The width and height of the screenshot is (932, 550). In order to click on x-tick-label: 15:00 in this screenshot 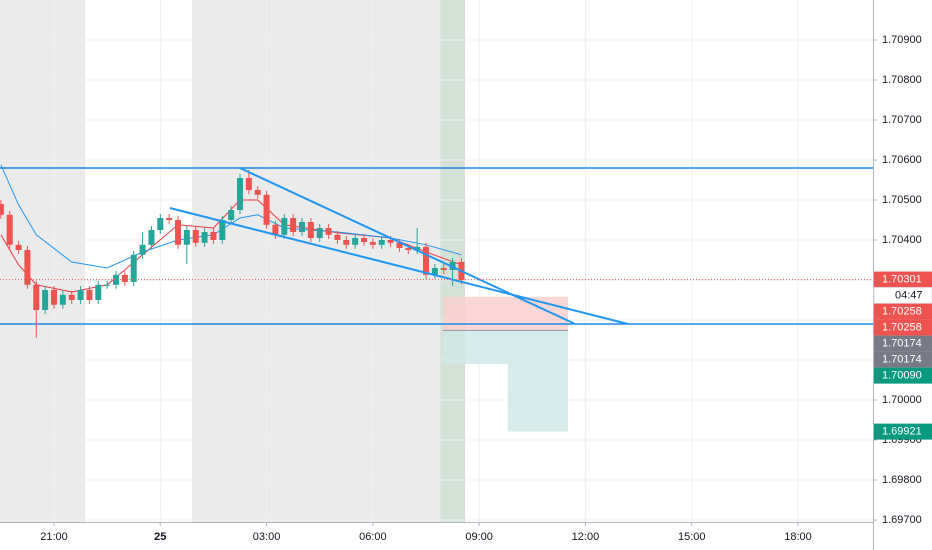, I will do `click(692, 537)`.